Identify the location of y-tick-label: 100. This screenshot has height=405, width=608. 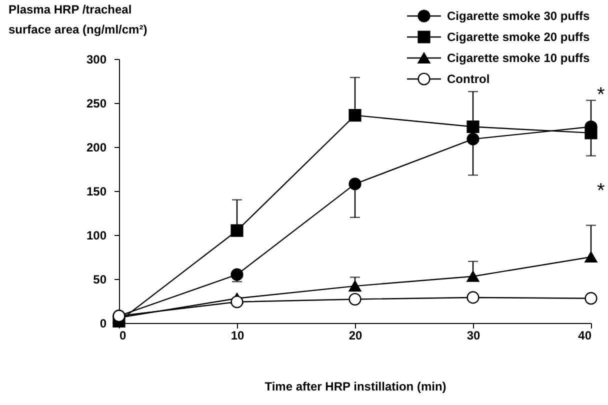
(96, 235).